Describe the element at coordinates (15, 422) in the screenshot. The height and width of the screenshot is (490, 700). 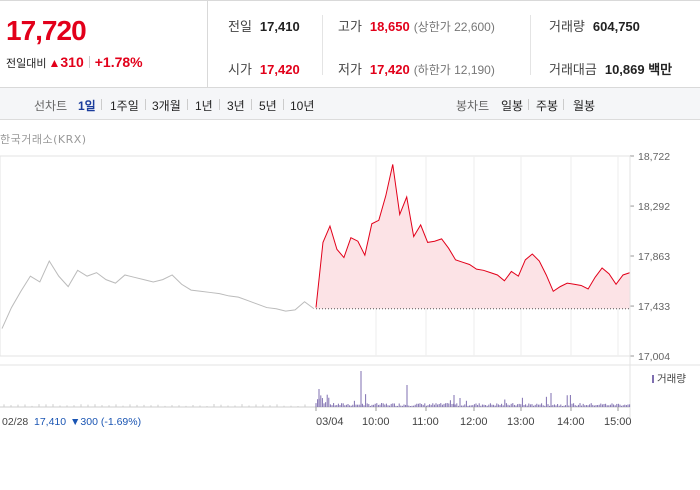
I see `prev-date-label: 02/28` at that location.